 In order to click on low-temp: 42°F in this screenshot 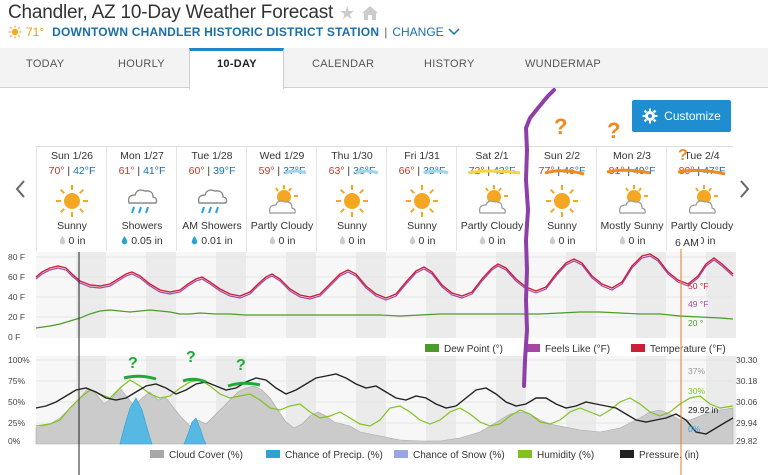, I will do `click(84, 171)`.